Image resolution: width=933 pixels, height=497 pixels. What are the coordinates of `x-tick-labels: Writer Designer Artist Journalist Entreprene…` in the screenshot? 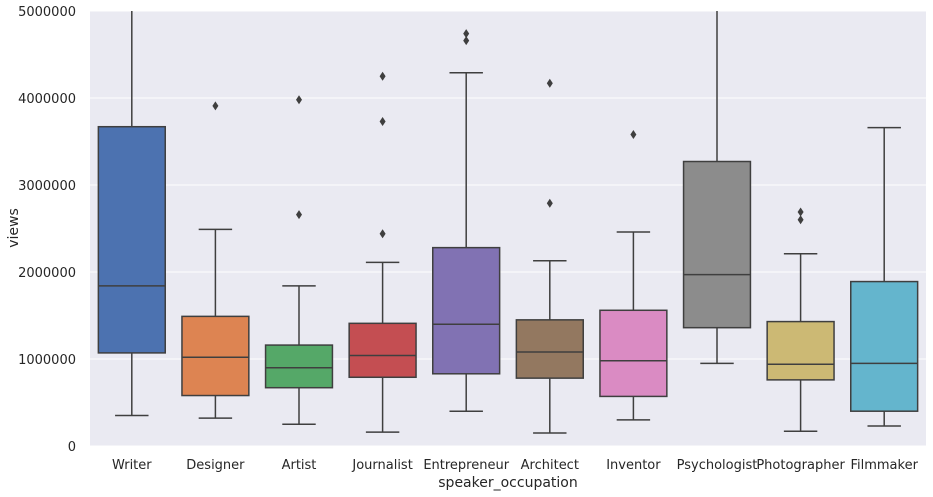 It's located at (515, 465).